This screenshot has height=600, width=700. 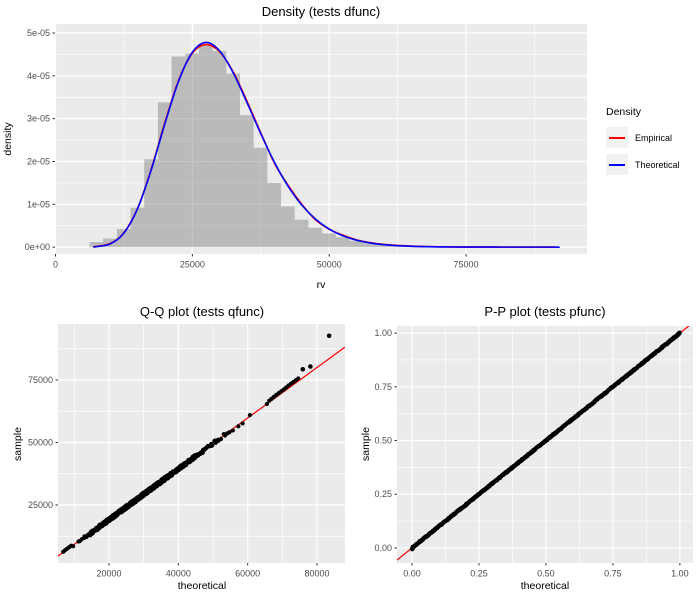 What do you see at coordinates (202, 586) in the screenshot?
I see `qq-x-axis-title: theoretical` at bounding box center [202, 586].